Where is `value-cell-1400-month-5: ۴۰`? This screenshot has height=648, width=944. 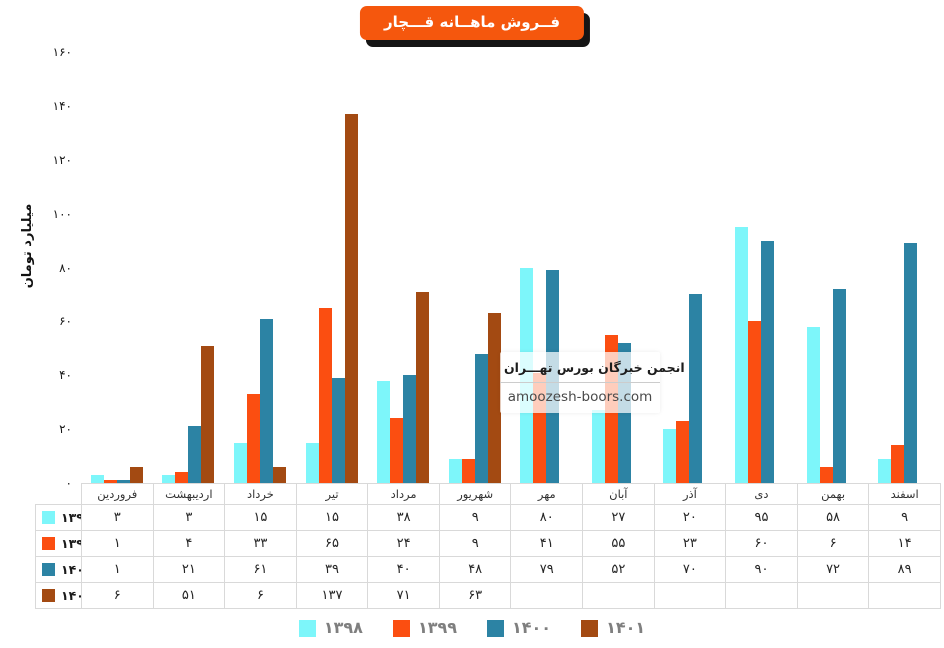
value-cell-1400-month-5: ۴۰ is located at coordinates (403, 569).